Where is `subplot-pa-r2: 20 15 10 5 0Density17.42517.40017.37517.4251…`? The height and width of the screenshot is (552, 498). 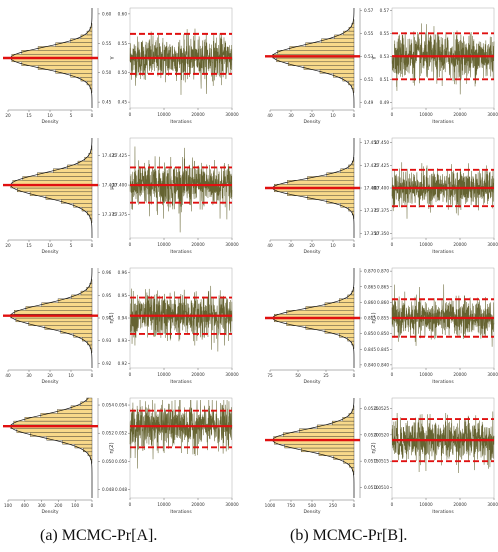 subplot-pa-r2: 20 15 10 5 0Density17.42517.40017.37517.4251… is located at coordinates (121, 196).